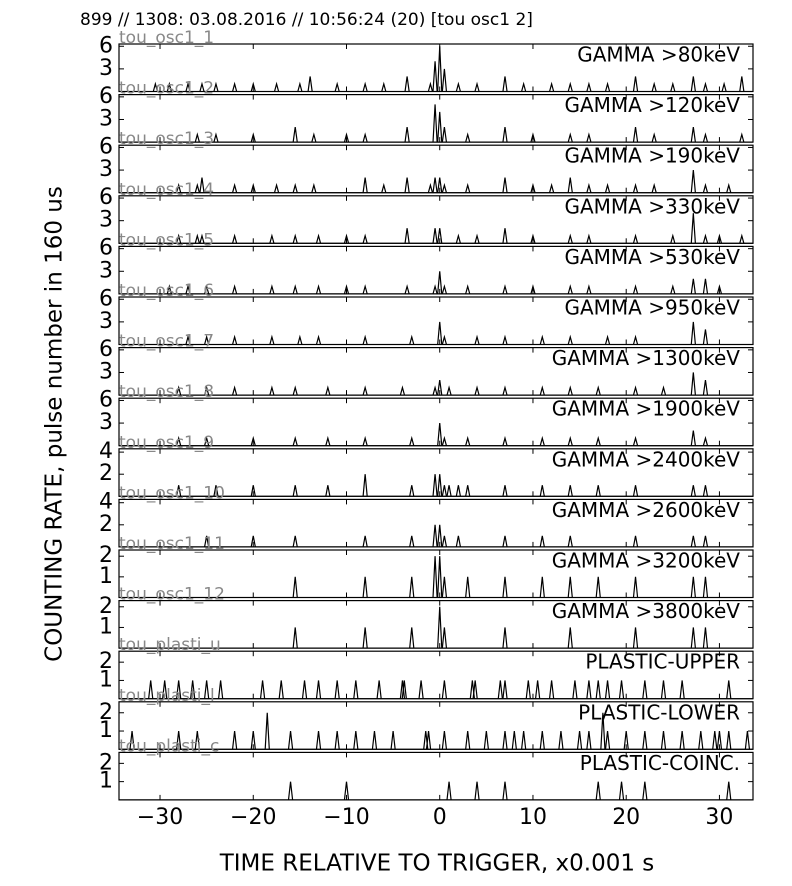 This screenshot has width=792, height=886. Describe the element at coordinates (437, 864) in the screenshot. I see `x-axis-label: TIME RELATIVE TO TRIGGER, x0.001 s` at that location.